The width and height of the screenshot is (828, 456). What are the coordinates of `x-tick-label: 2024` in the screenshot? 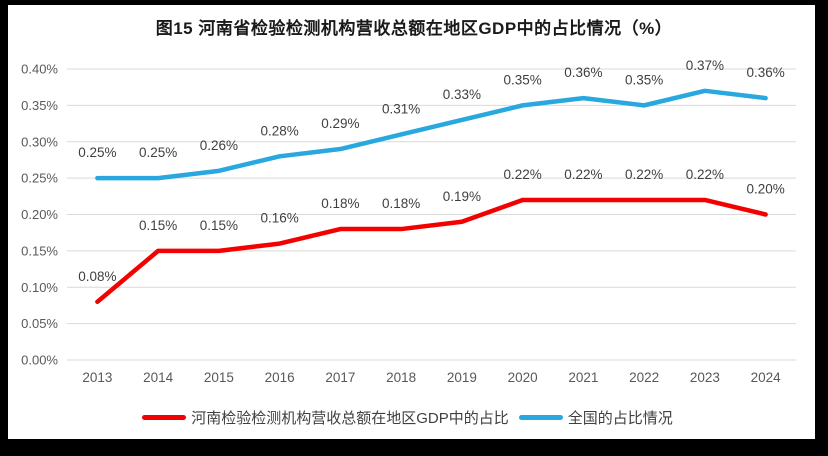 It's located at (766, 377).